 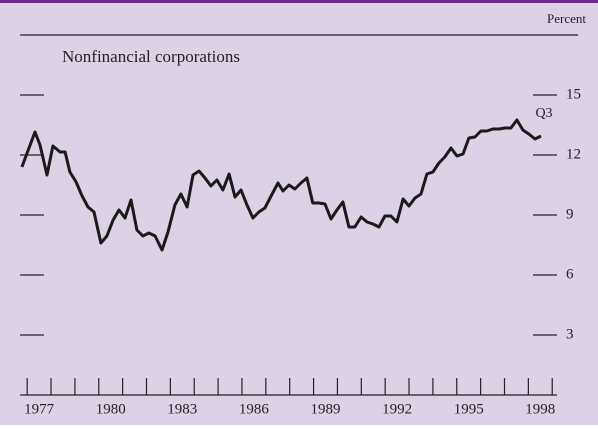 What do you see at coordinates (570, 214) in the screenshot?
I see `y-tick-label: 9` at bounding box center [570, 214].